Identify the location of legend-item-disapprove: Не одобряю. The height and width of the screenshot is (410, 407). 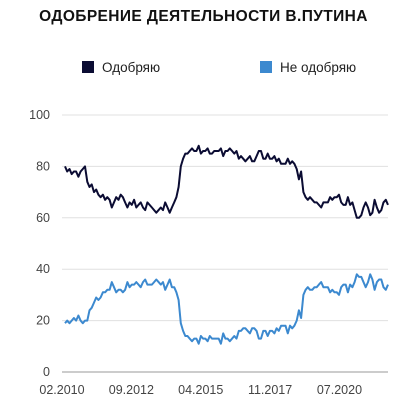
(308, 67).